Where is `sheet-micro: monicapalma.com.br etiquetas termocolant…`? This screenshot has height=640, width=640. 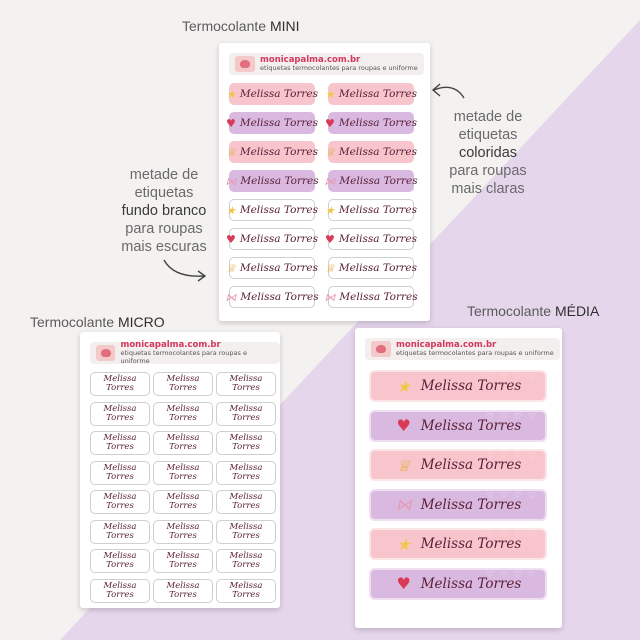
sheet-micro: monicapalma.com.br etiquetas termocolant… is located at coordinates (180, 470).